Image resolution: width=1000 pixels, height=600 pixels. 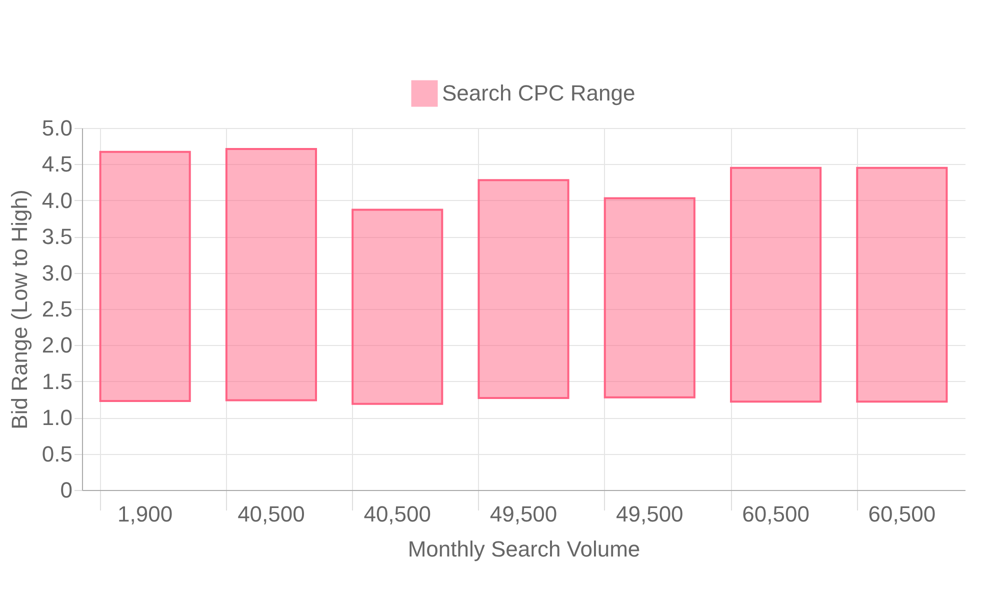 What do you see at coordinates (57, 381) in the screenshot?
I see `y-tick-label: 1.5` at bounding box center [57, 381].